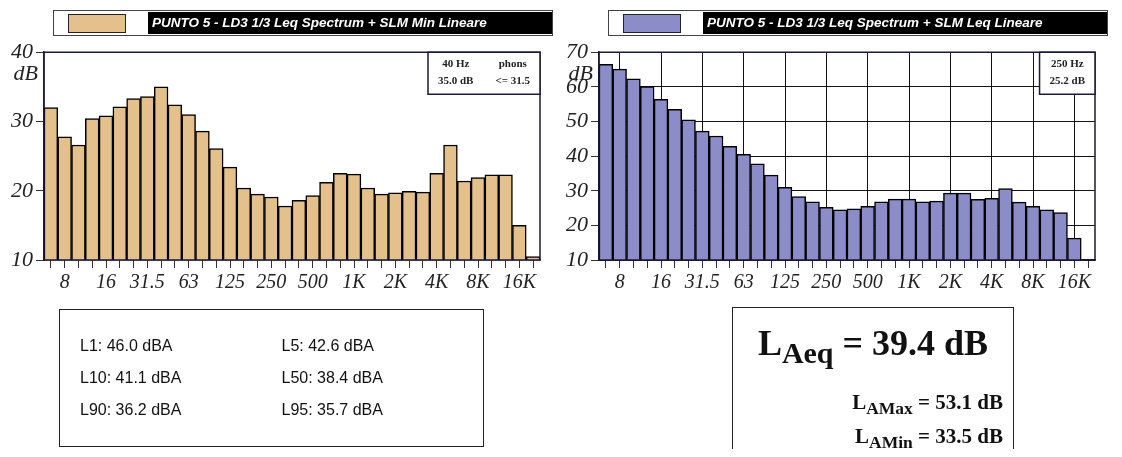  Describe the element at coordinates (929, 437) in the screenshot. I see `text: L$_{AMin}$ = 33.5 dB` at that location.